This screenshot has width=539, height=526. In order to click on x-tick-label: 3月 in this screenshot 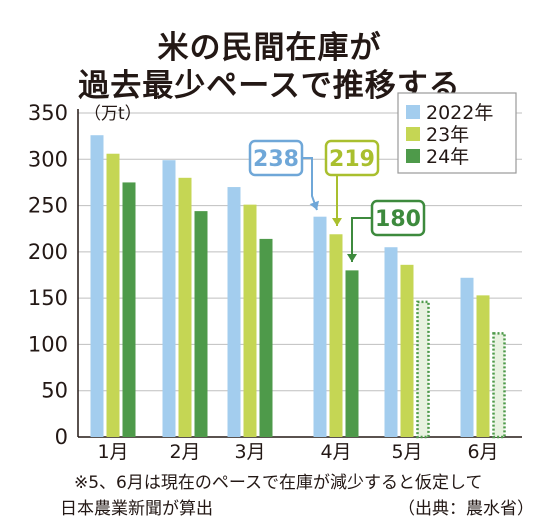, I will do `click(249, 452)`.